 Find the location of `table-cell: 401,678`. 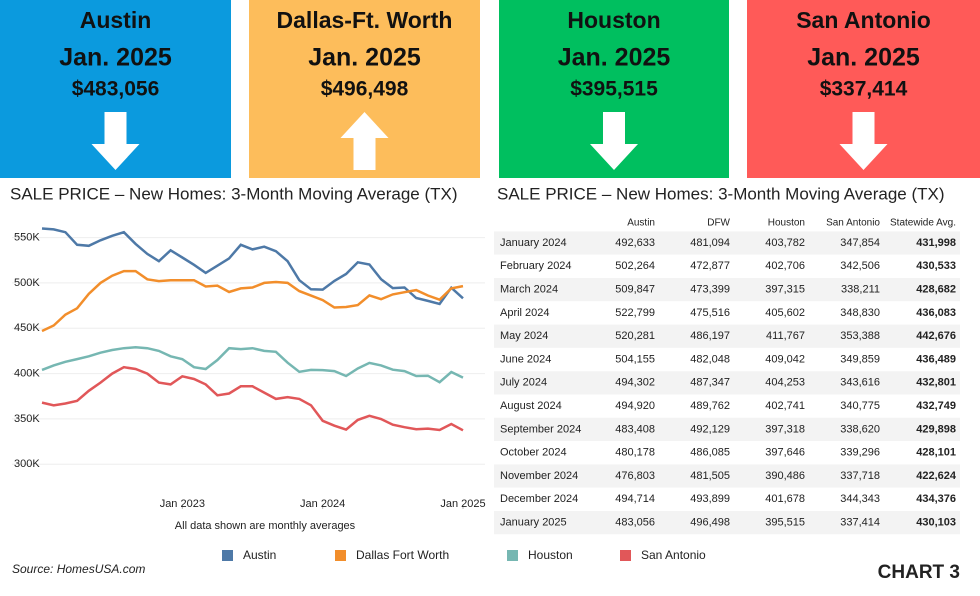

table-cell: 401,678 is located at coordinates (785, 499).